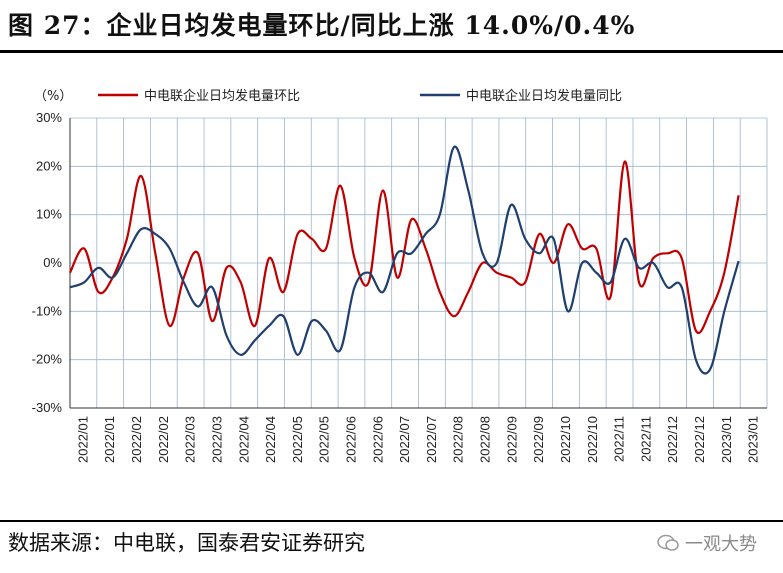  Describe the element at coordinates (668, 542) in the screenshot. I see `wechat-icon` at that location.